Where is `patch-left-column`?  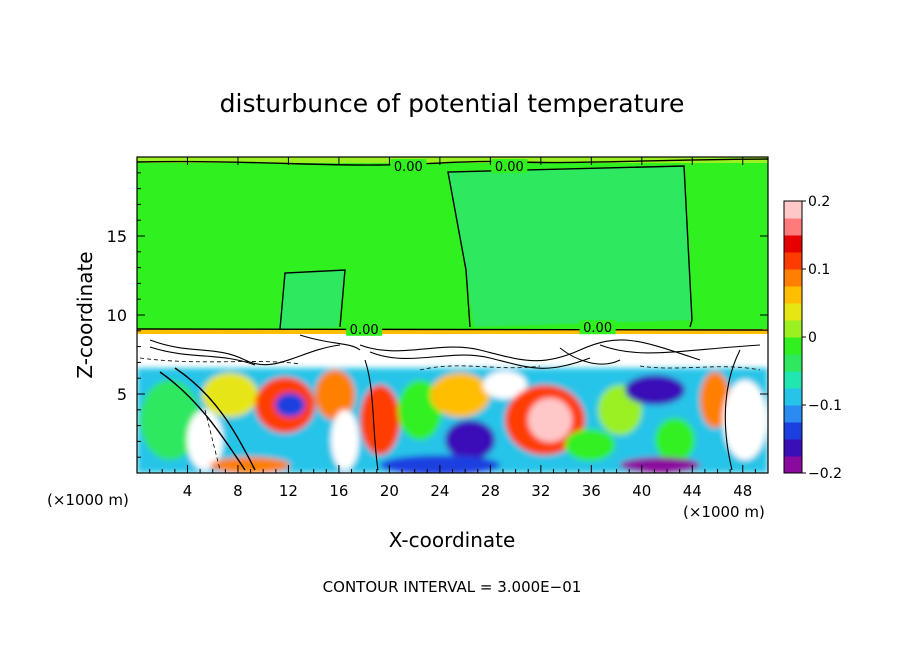
patch-left-column is located at coordinates (311, 299).